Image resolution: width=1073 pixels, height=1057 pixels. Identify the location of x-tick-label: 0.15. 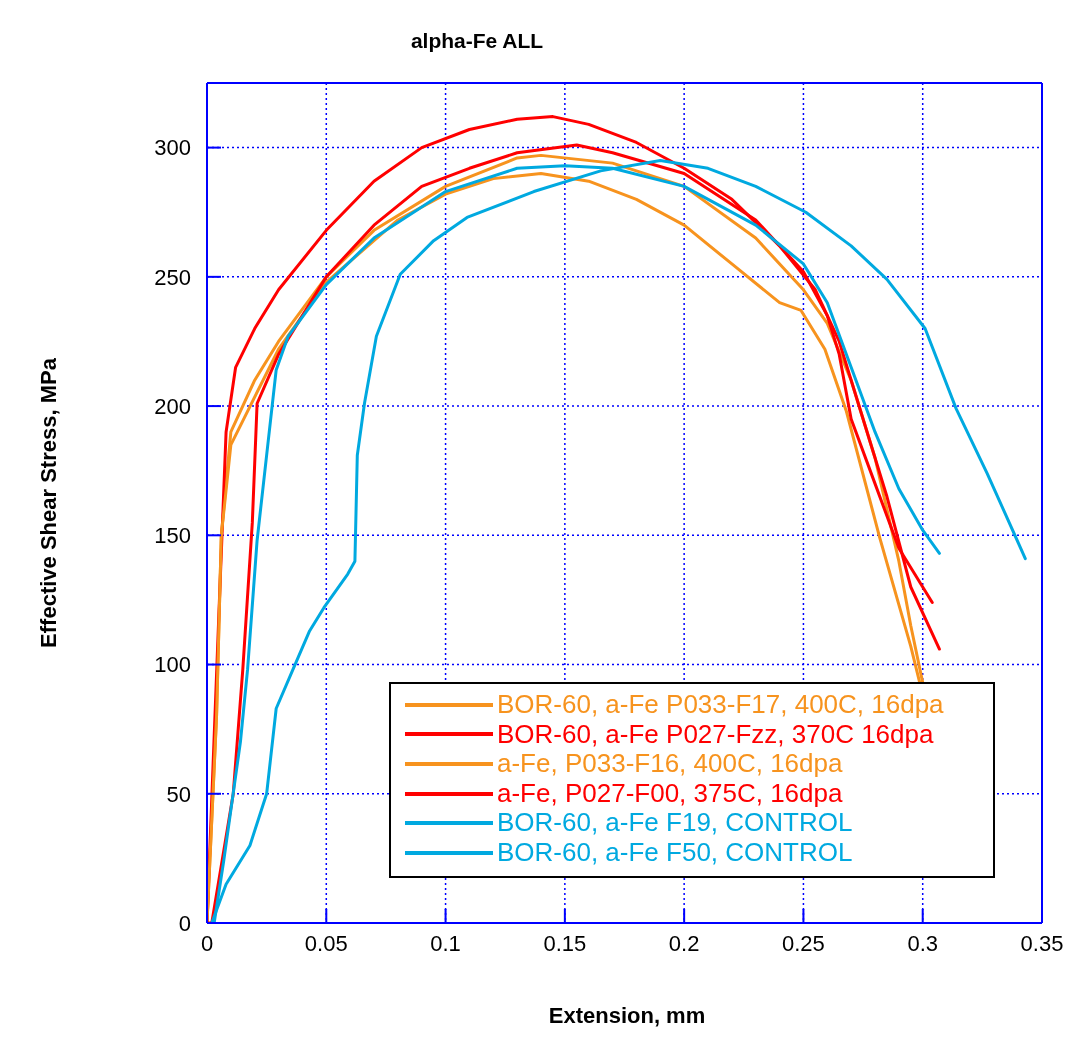
(565, 943).